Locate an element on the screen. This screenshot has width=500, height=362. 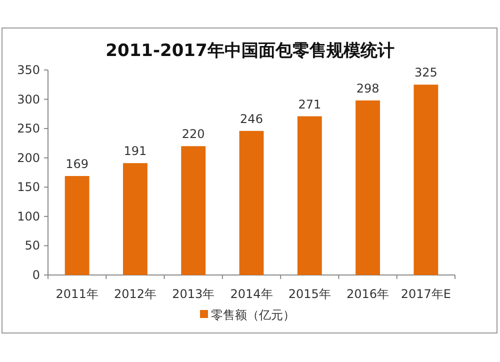
data-label: 220 is located at coordinates (193, 134).